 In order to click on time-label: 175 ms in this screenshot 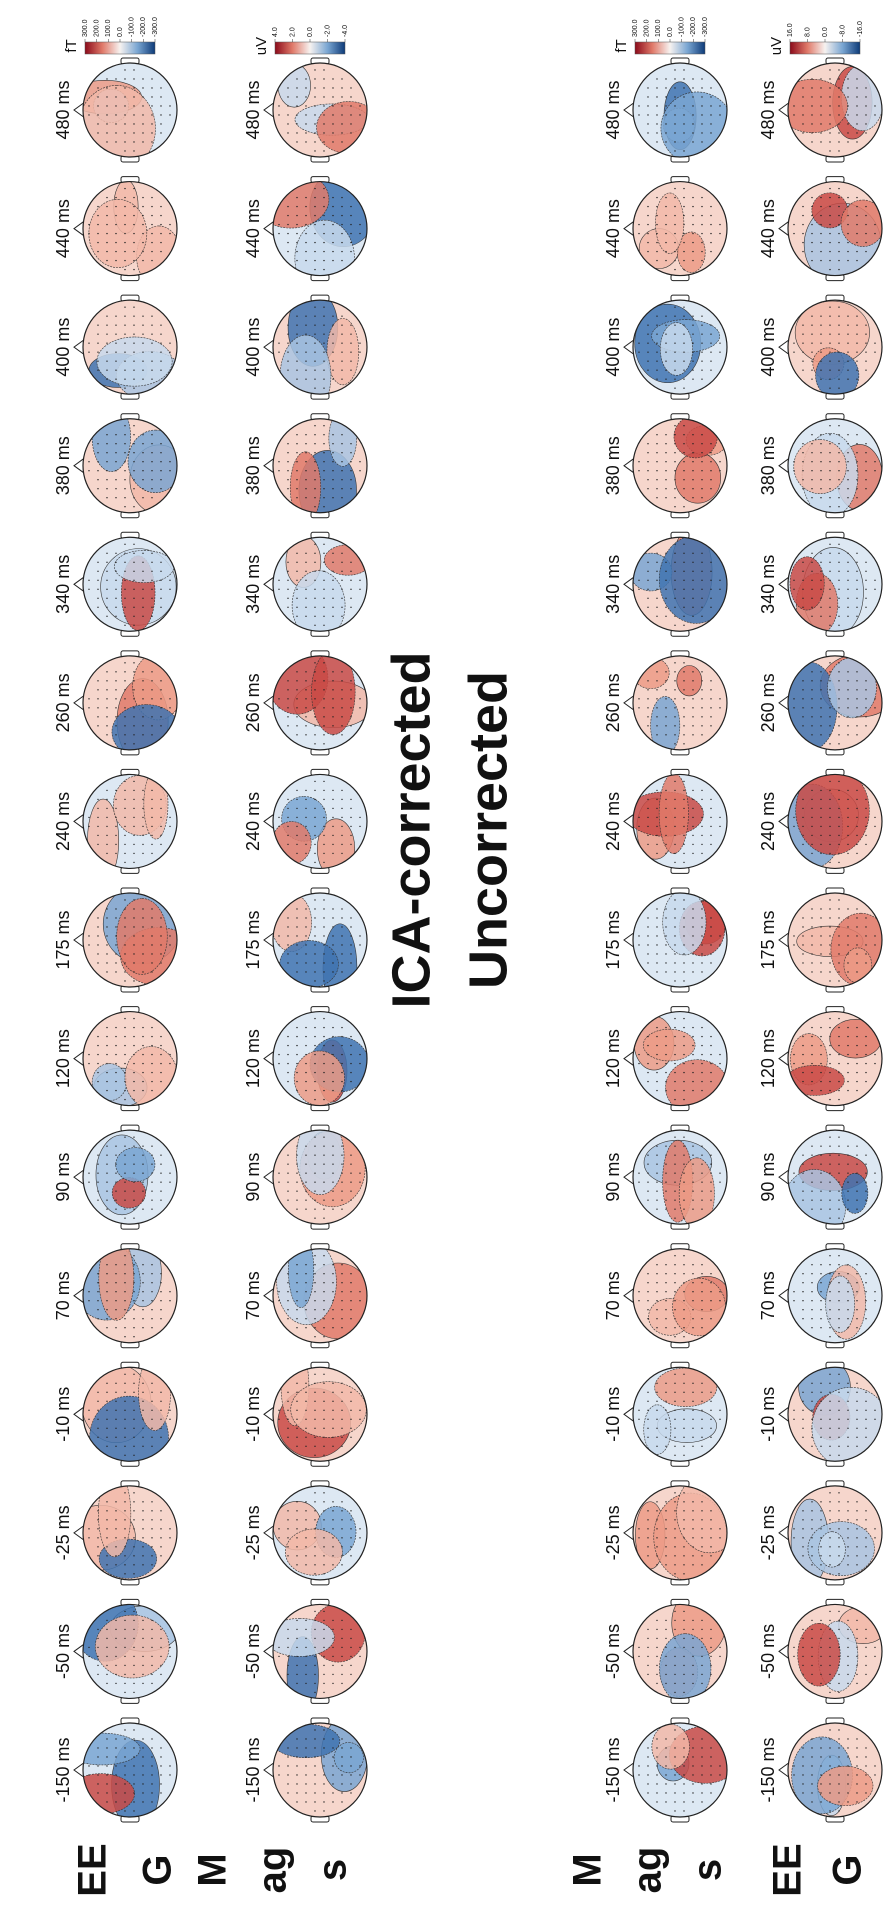, I will do `click(253, 939)`.